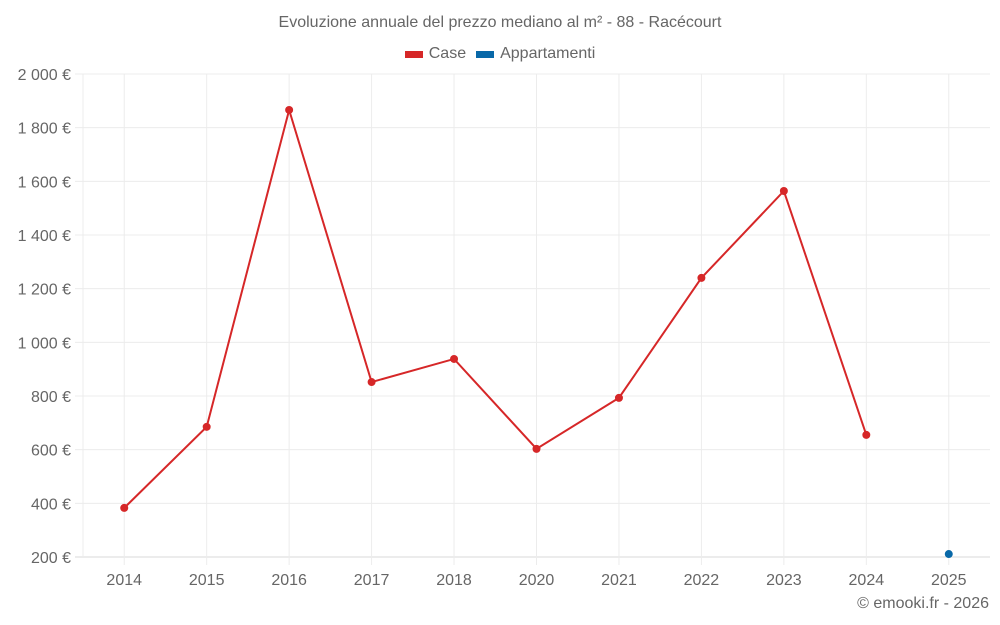  I want to click on x-tick-label: 2021, so click(619, 580).